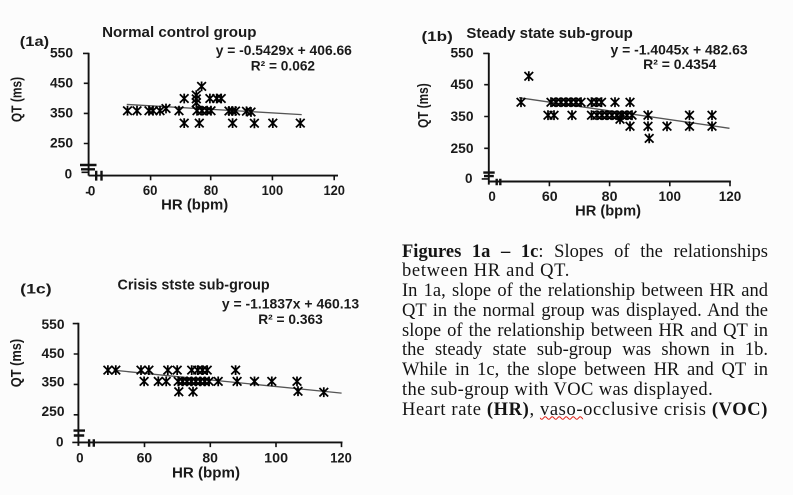 The height and width of the screenshot is (495, 793). Describe the element at coordinates (290, 319) in the screenshot. I see `svg-text: R² = 0.363` at that location.